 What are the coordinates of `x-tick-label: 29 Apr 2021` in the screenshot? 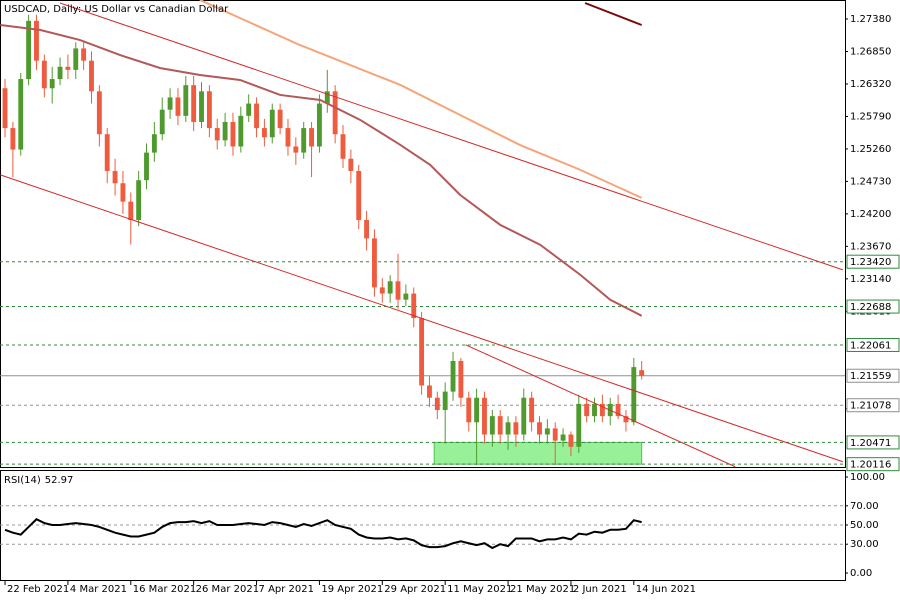 It's located at (415, 589).